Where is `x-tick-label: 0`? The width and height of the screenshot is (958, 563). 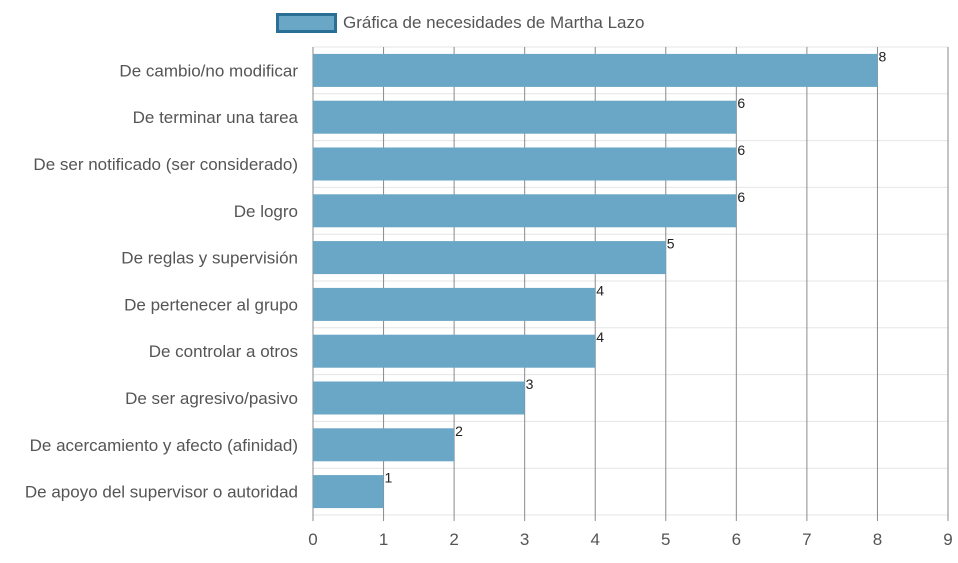
x-tick-label: 0 is located at coordinates (312, 539).